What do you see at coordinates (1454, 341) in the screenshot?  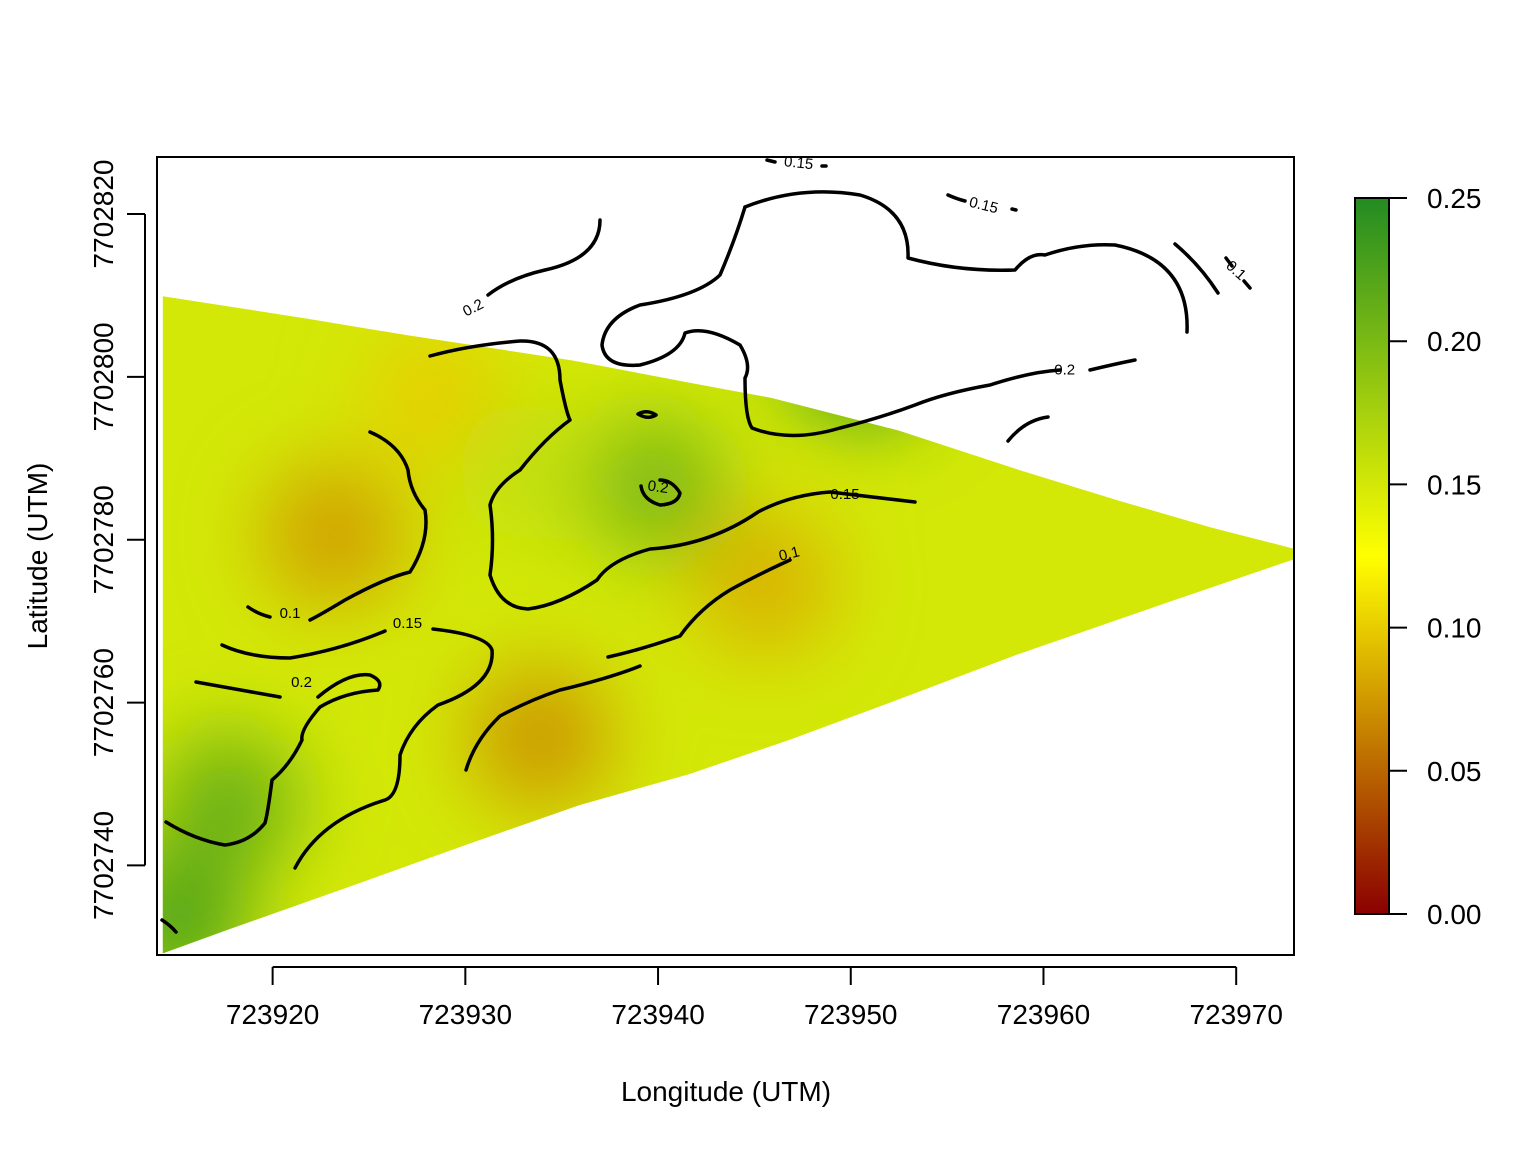 I see `colorbar-tick-label: 0.20` at bounding box center [1454, 341].